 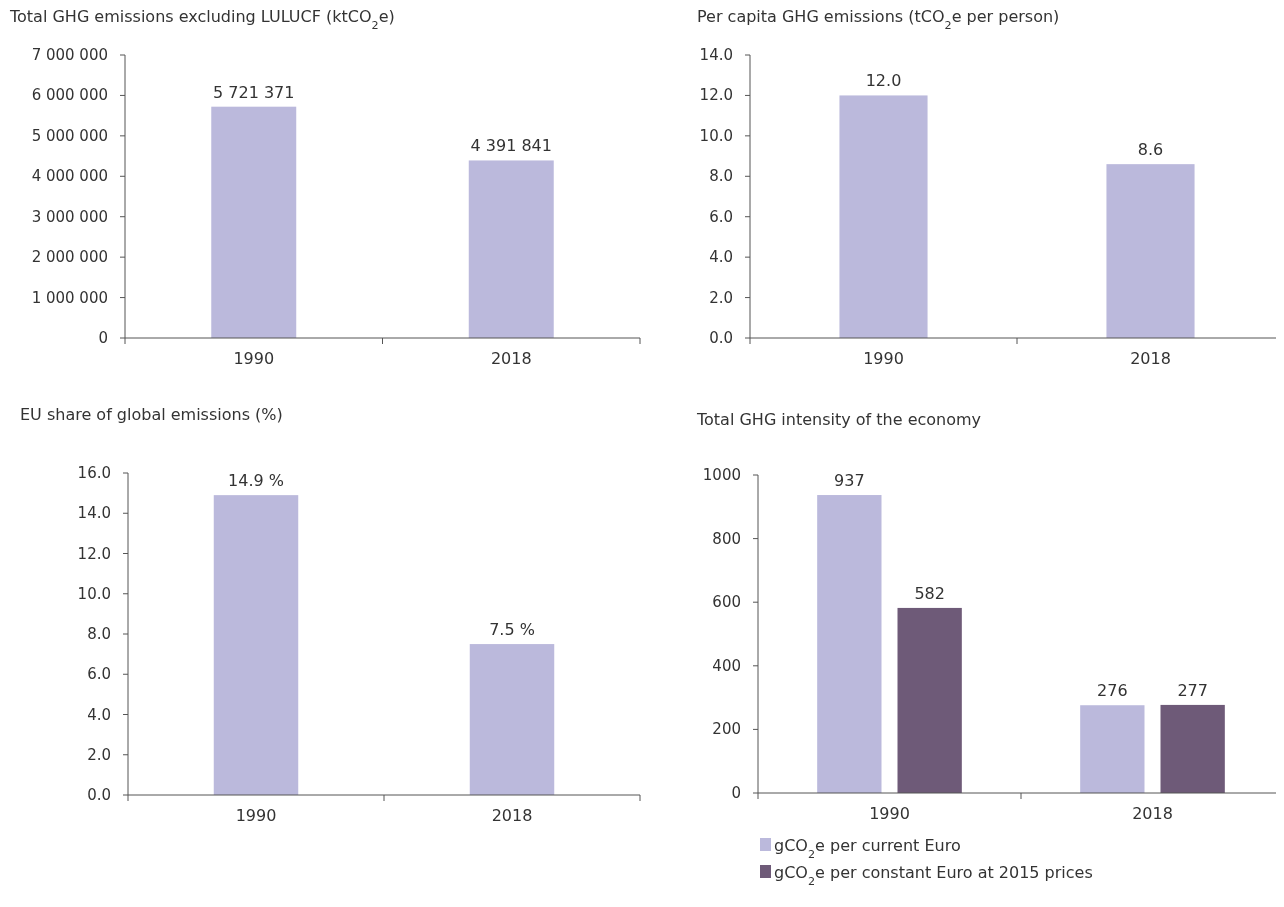 What do you see at coordinates (933, 875) in the screenshot?
I see `legend-label: gCO$_{2}$e per constant Euro at 2015 prices` at bounding box center [933, 875].